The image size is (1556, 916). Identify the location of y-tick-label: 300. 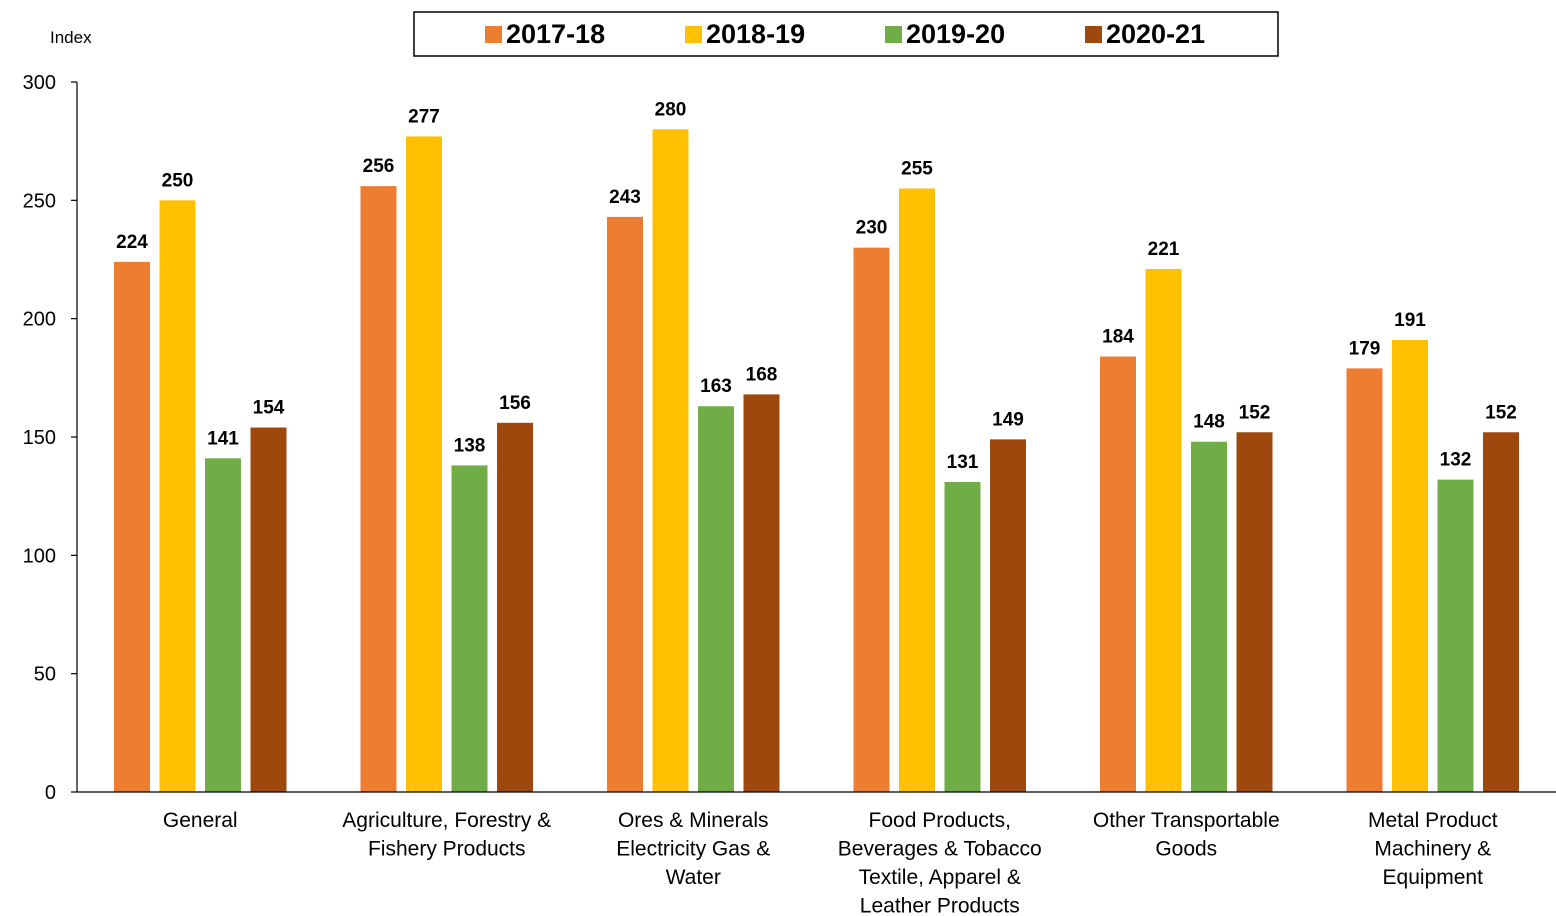
(39, 83).